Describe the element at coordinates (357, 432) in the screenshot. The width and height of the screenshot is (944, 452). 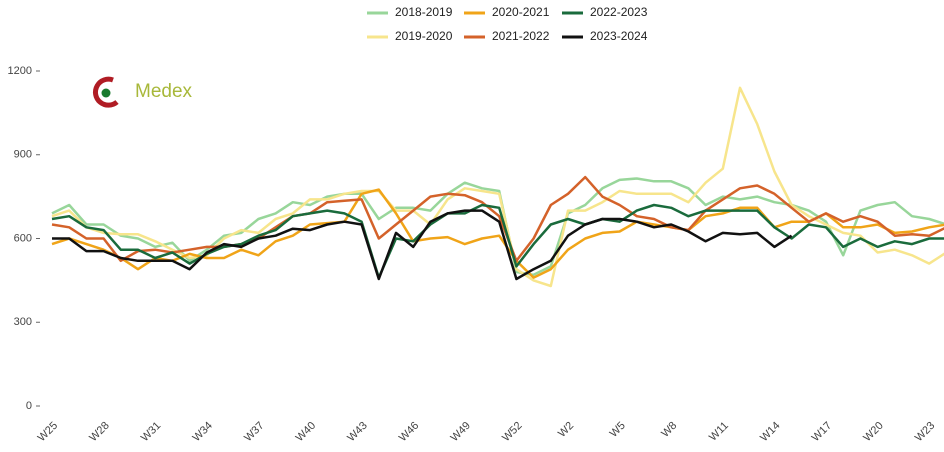
I see `x-tick-label: W43` at that location.